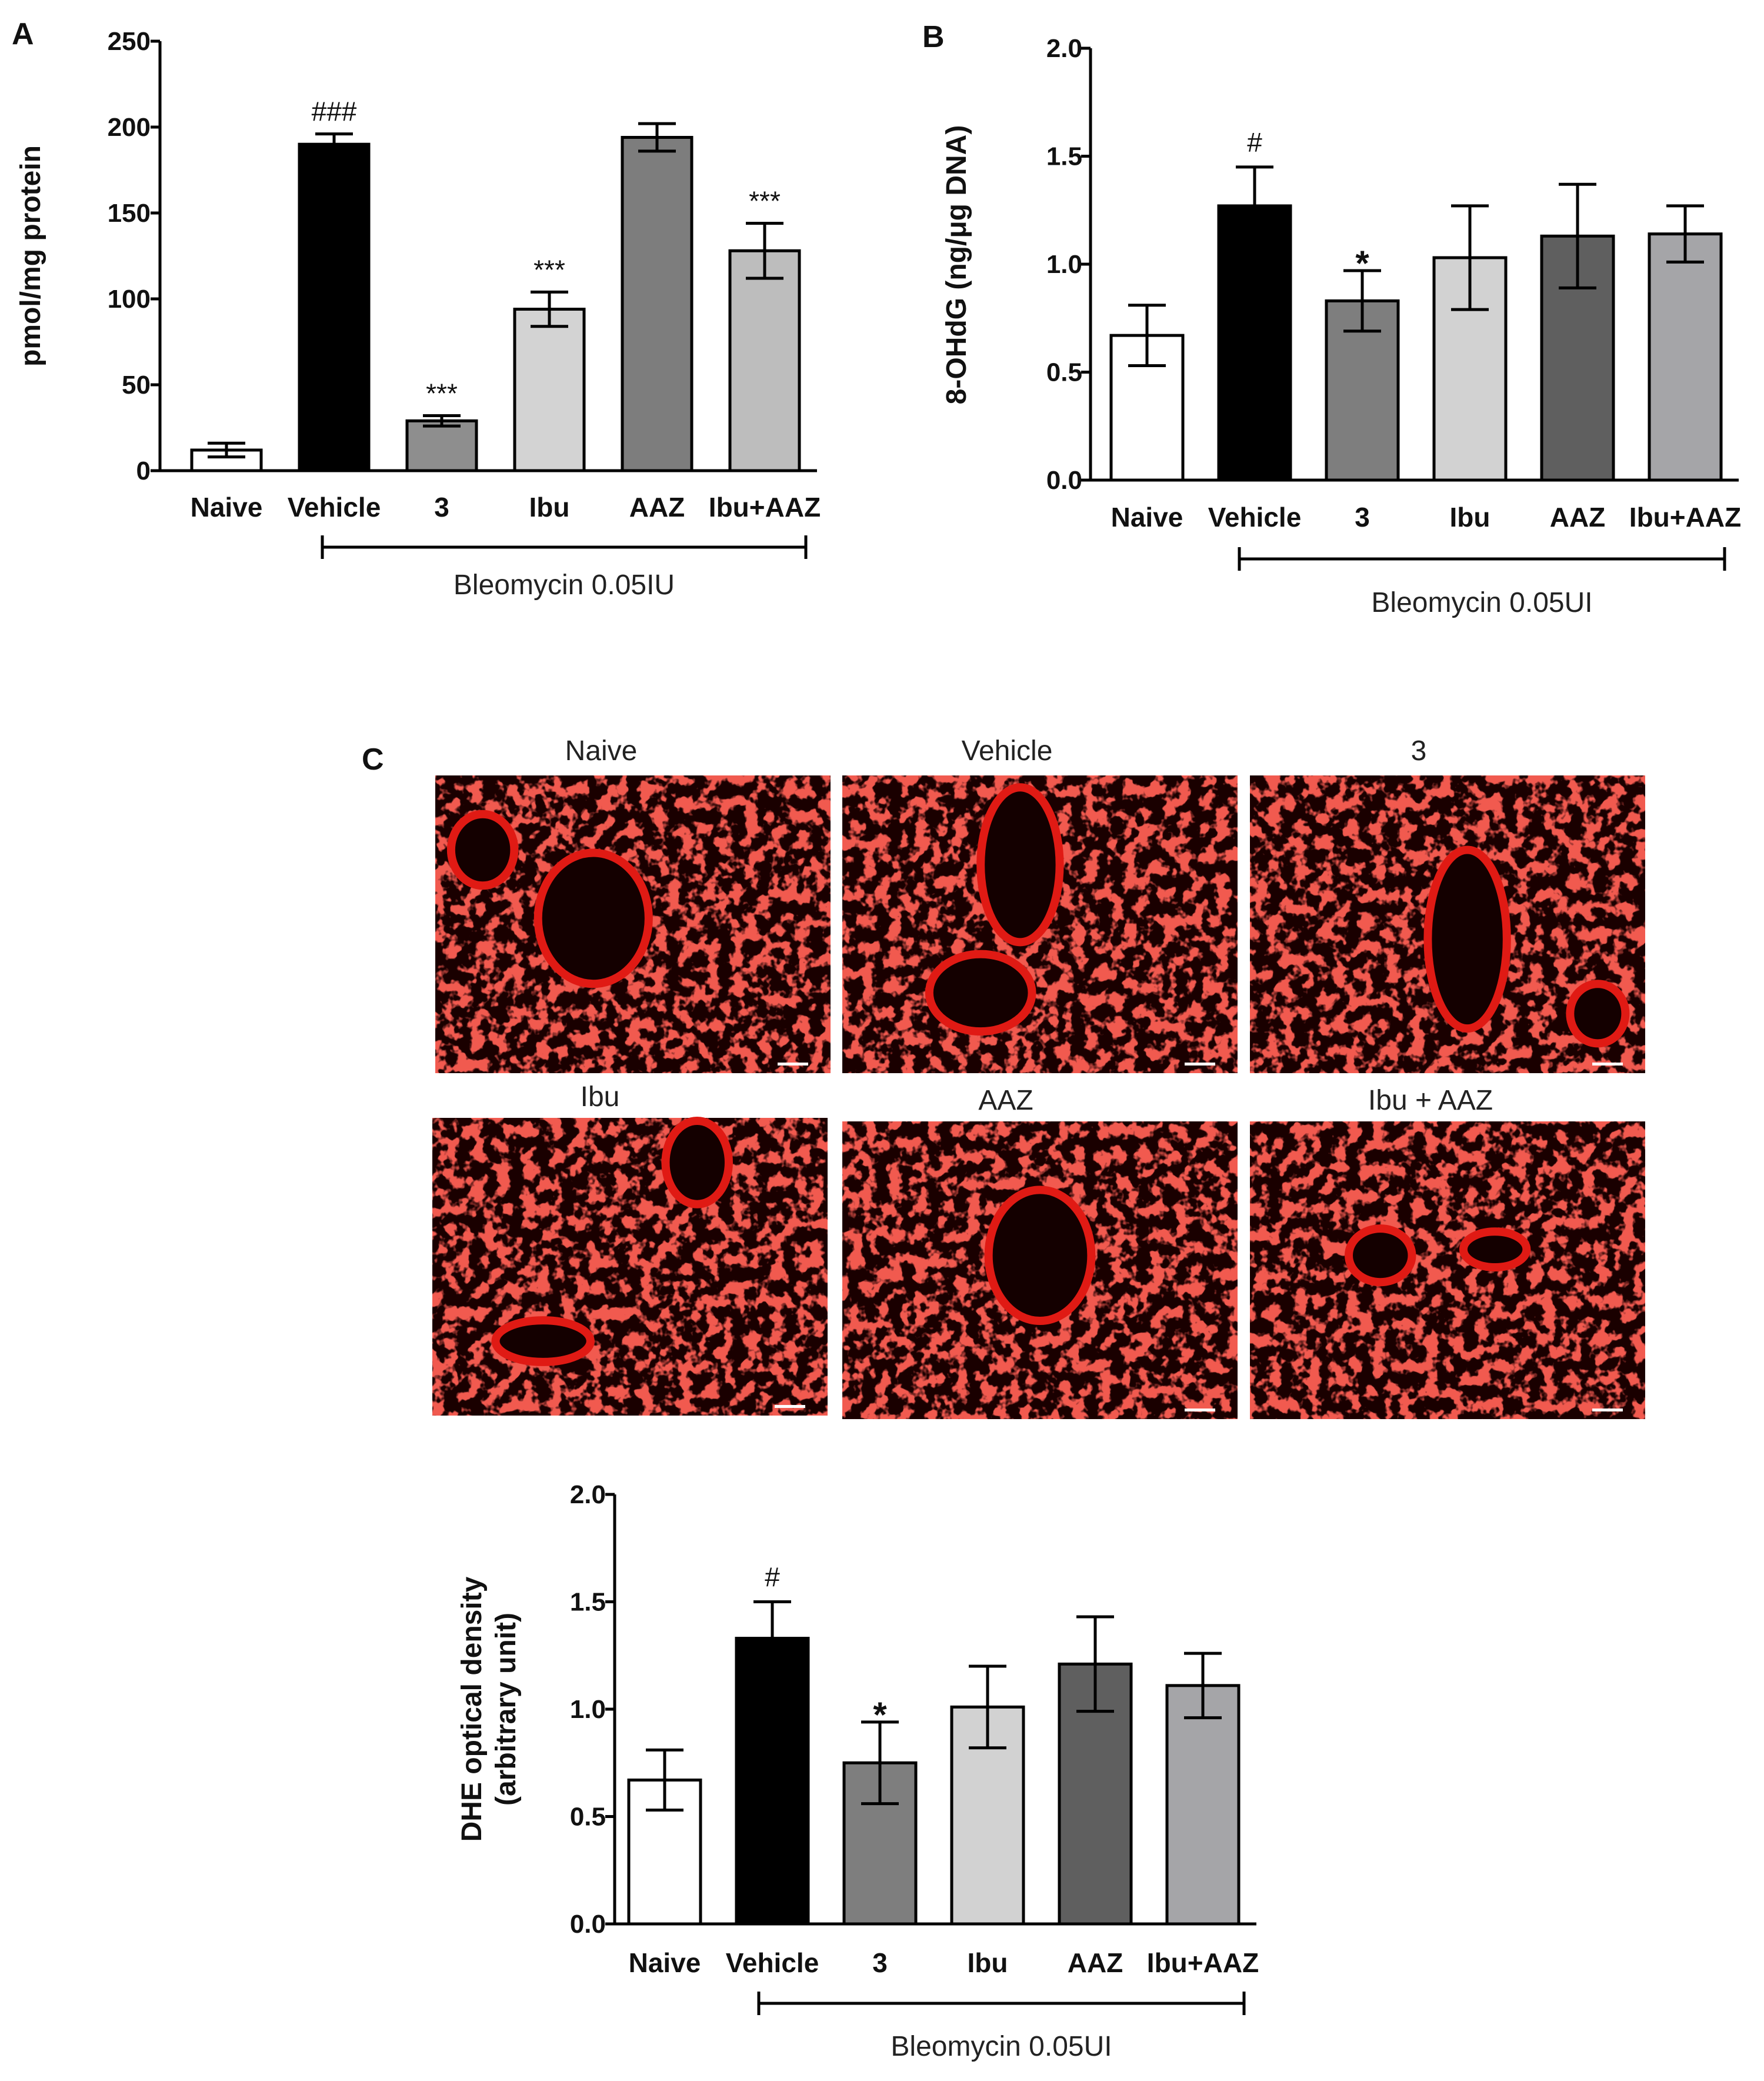 This screenshot has width=1764, height=2081. What do you see at coordinates (600, 1097) in the screenshot?
I see `micrograph-title: Ibu` at bounding box center [600, 1097].